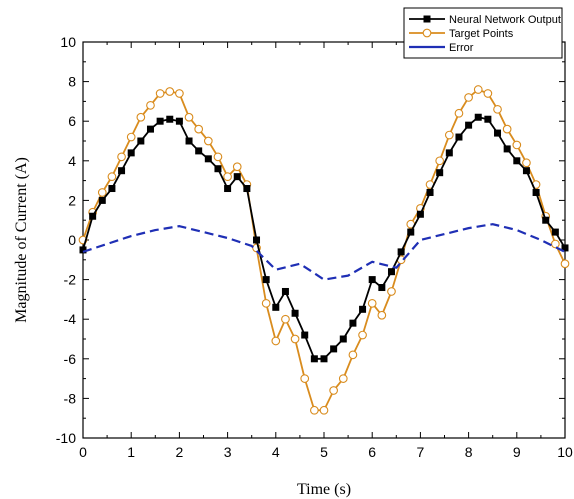 The height and width of the screenshot is (499, 574). What do you see at coordinates (505, 20) in the screenshot?
I see `legend-label: Neural Network Output` at bounding box center [505, 20].